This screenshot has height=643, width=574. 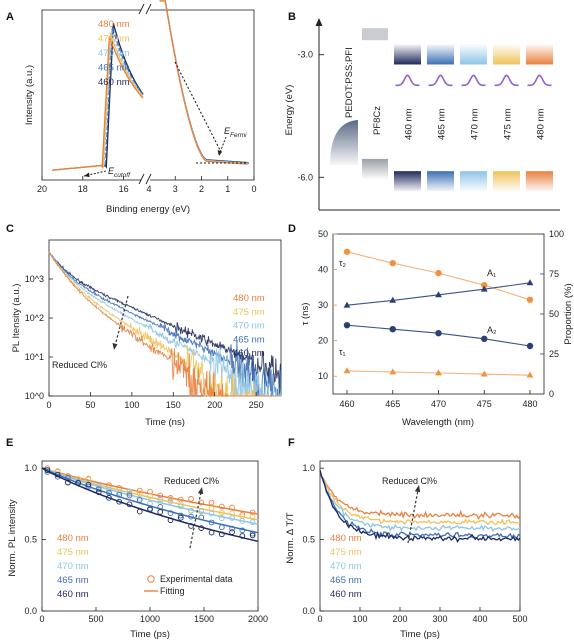 I want to click on panel-c-xlabel: Time (ns), so click(x=165, y=422).